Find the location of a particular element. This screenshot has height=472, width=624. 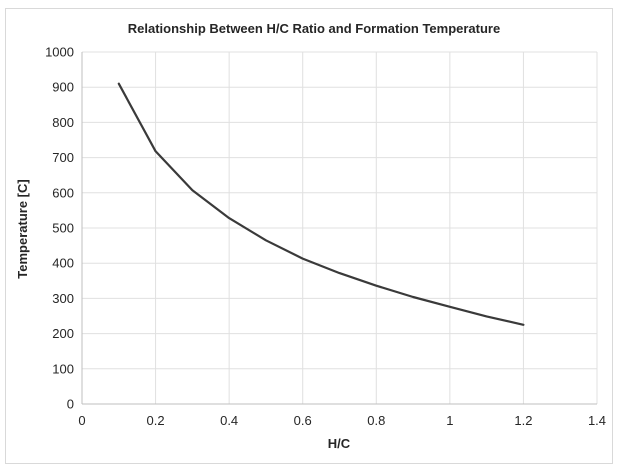

x-tick-label: 1 is located at coordinates (449, 420).